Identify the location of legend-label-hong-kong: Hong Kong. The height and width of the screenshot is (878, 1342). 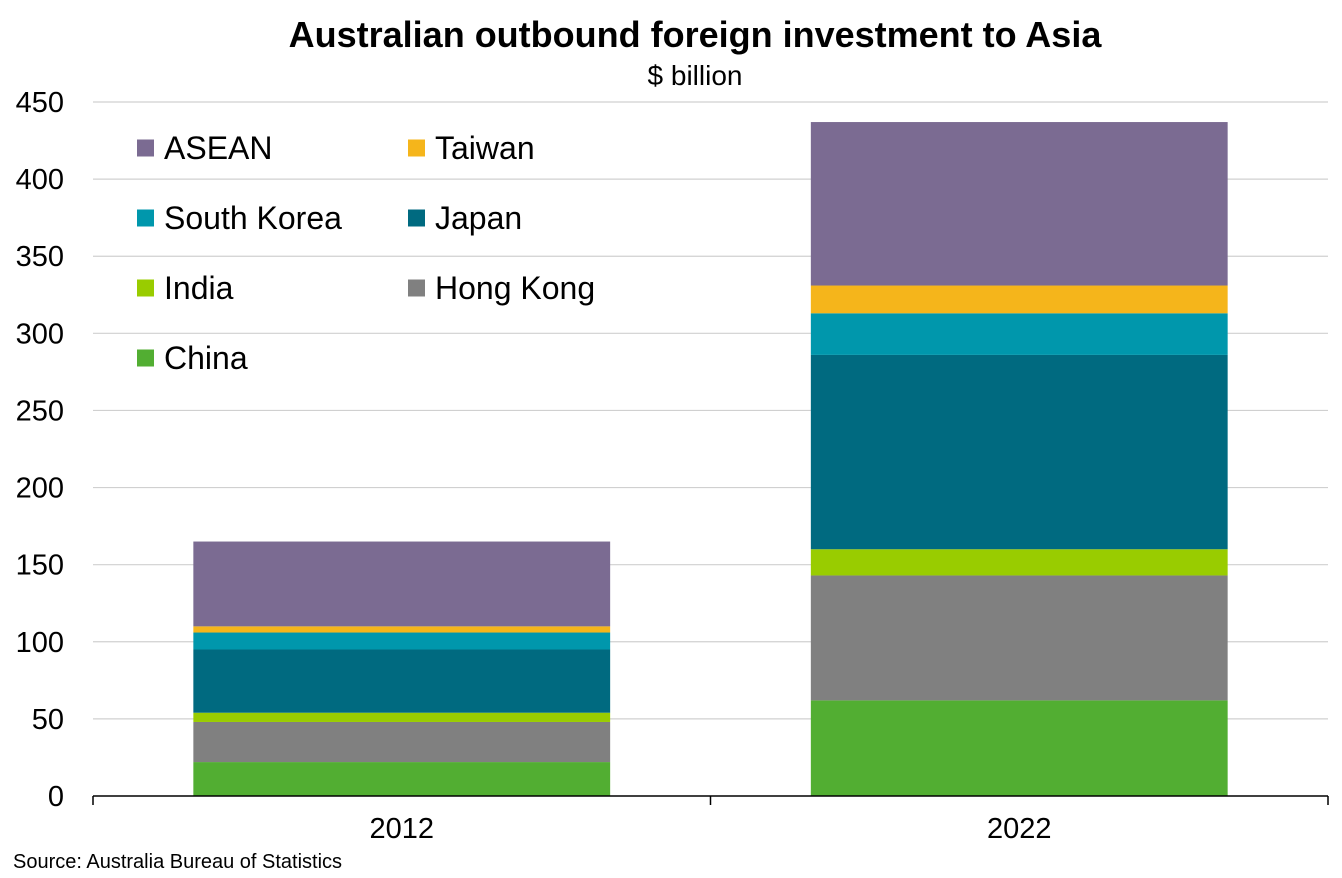
(515, 288).